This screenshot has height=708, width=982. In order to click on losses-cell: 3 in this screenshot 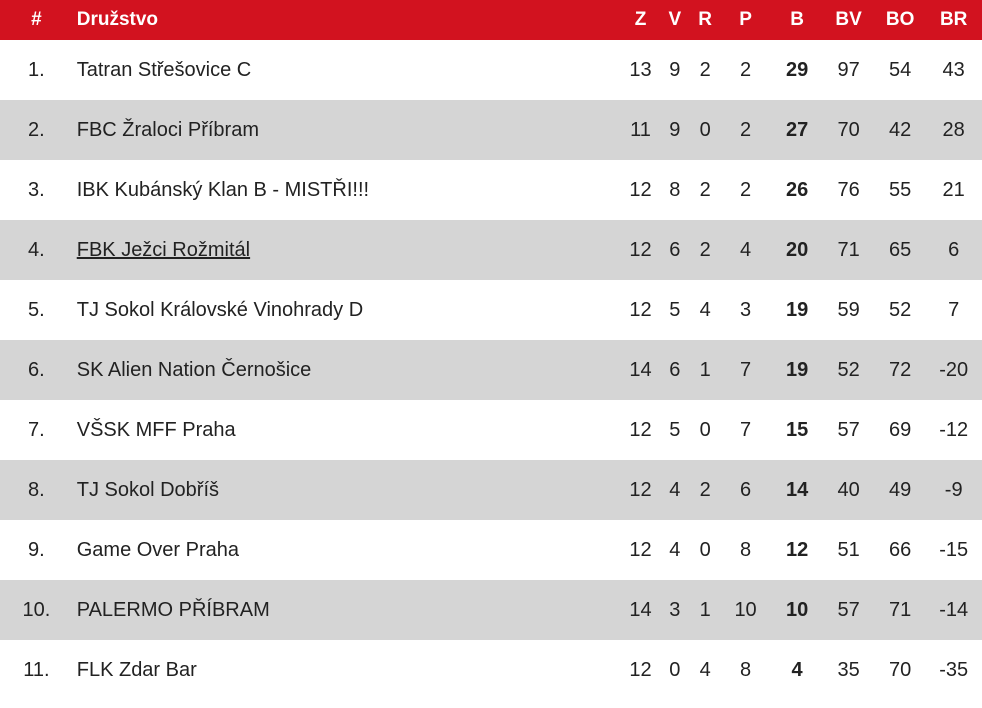, I will do `click(746, 309)`.